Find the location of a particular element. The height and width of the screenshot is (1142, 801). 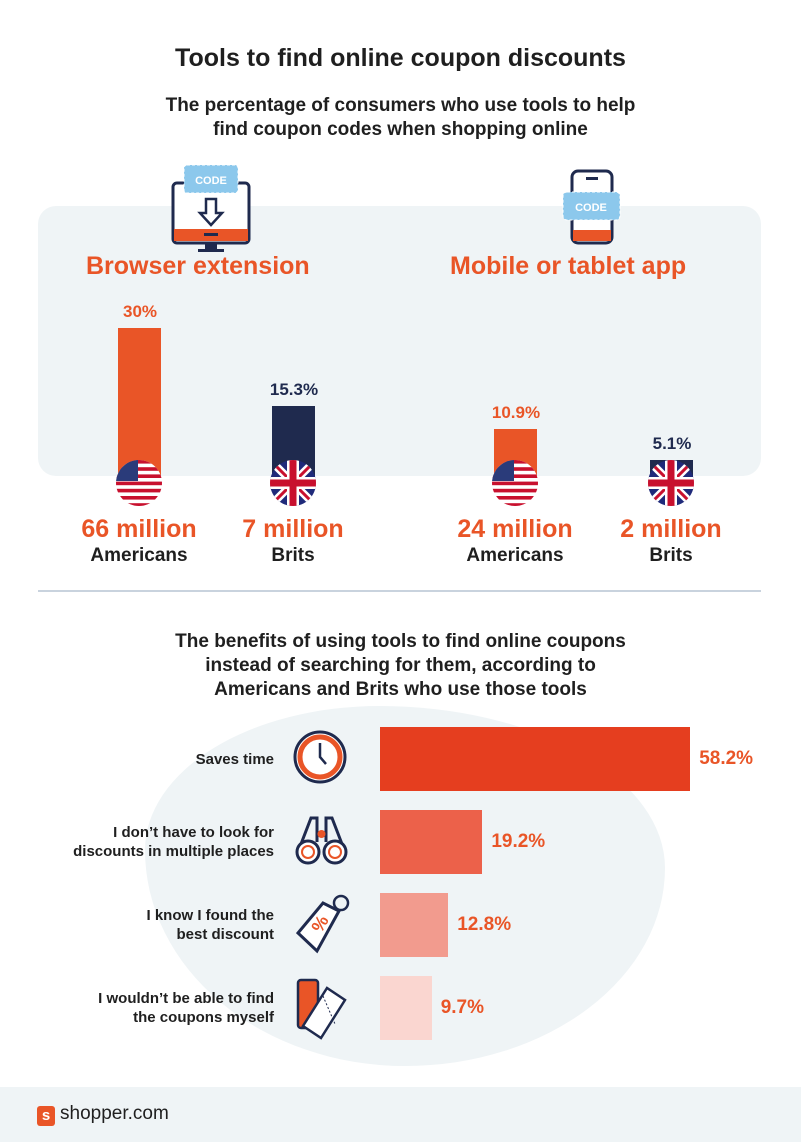

benefit-label: Saves time is located at coordinates (137, 759).